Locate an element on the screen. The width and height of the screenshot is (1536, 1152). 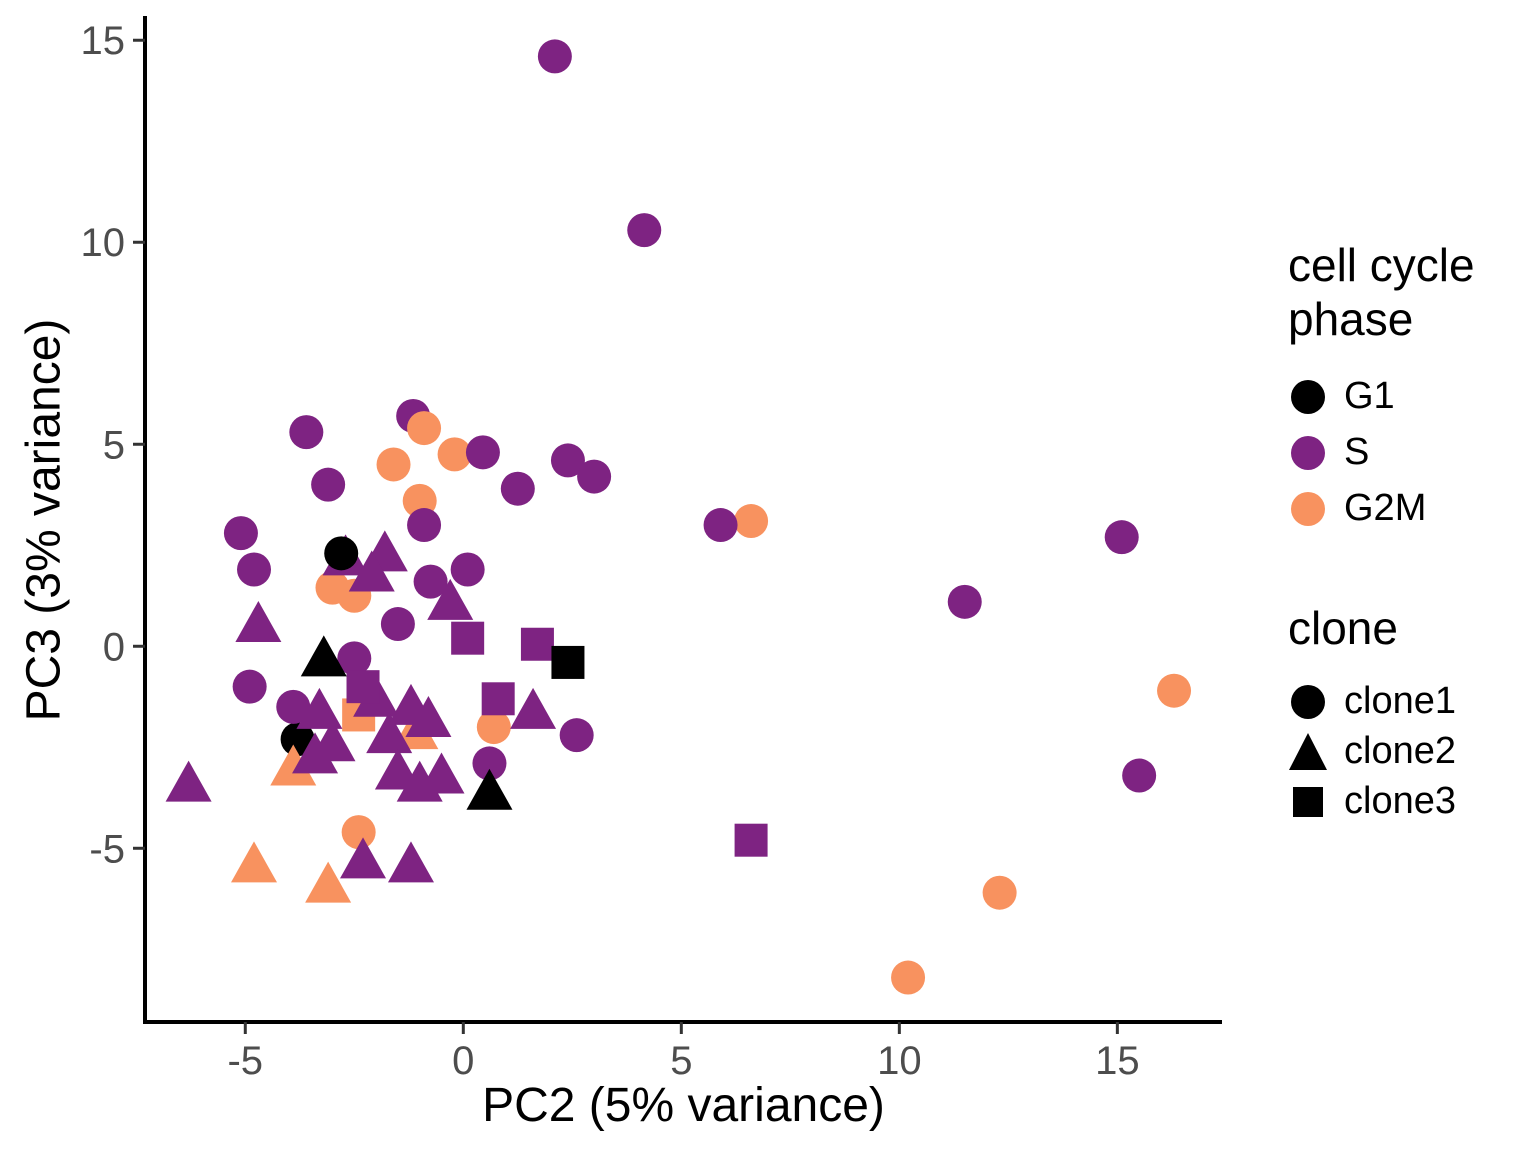
phase-legend-label: S is located at coordinates (1357, 452).